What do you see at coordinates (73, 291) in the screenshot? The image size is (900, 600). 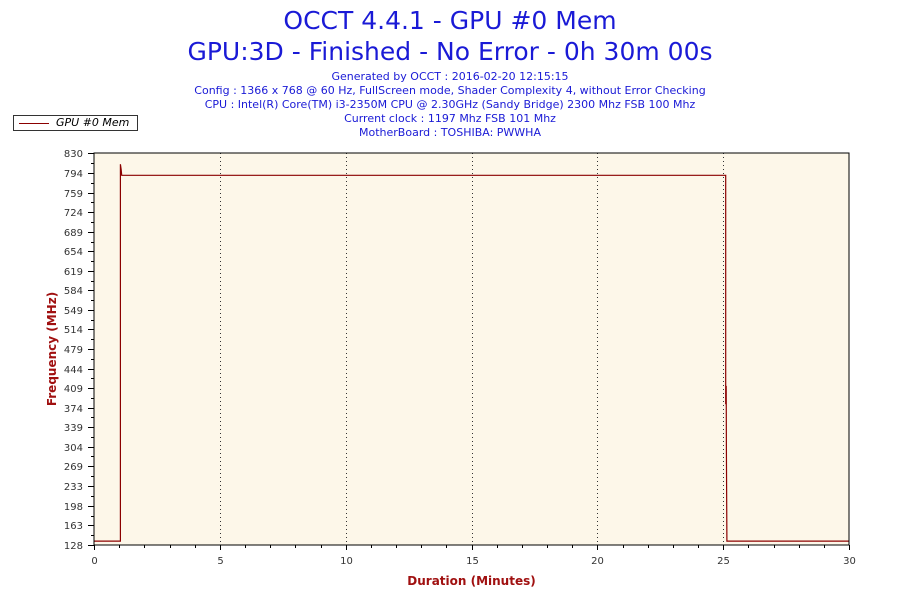 I see `y-tick-label-584: 584` at bounding box center [73, 291].